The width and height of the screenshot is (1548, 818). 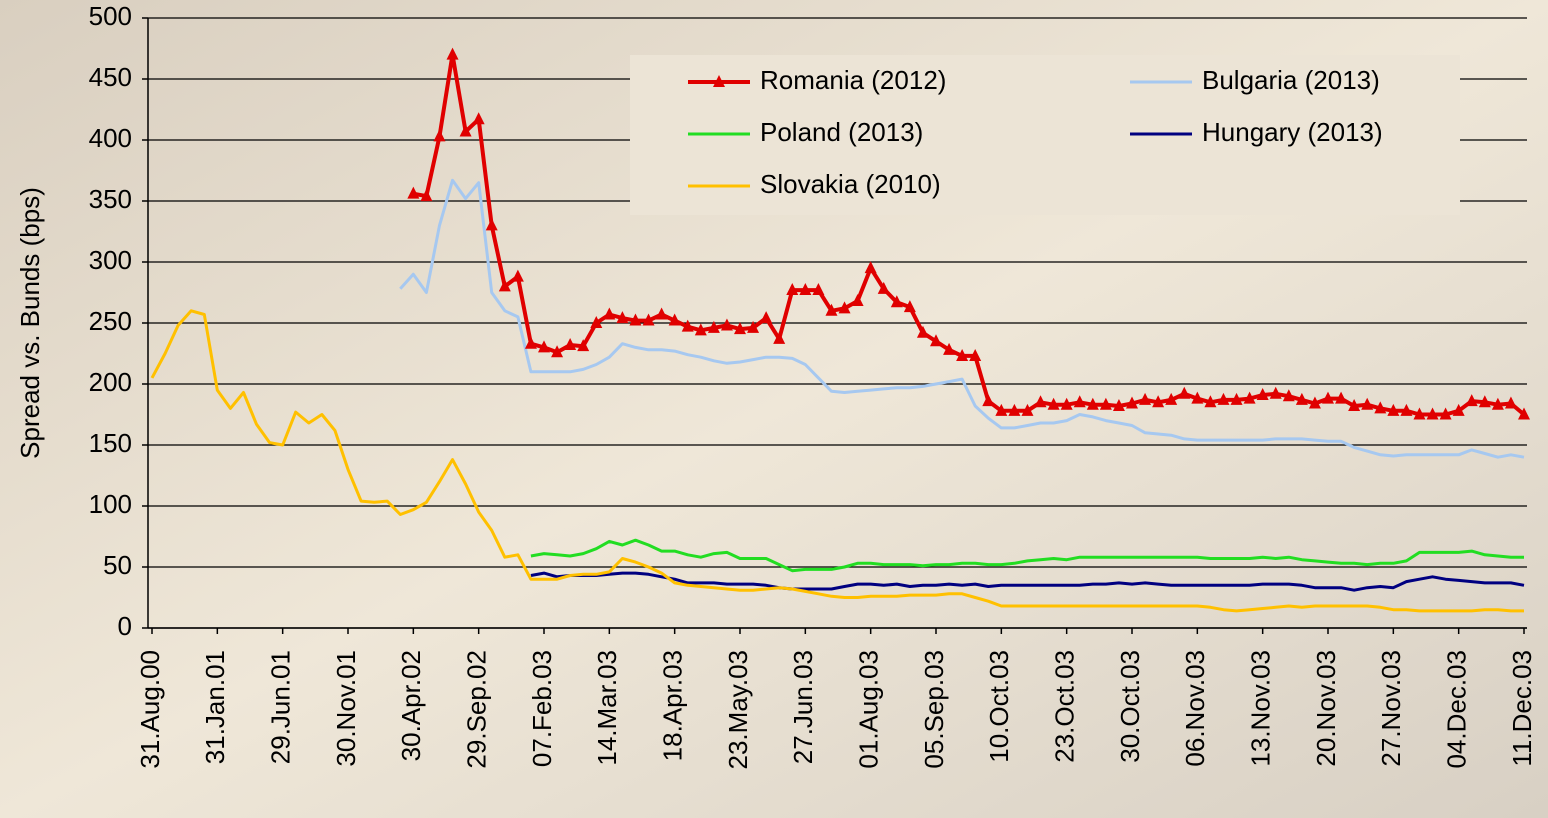 What do you see at coordinates (999, 706) in the screenshot?
I see `x-tick-label: 10.Oct.03` at bounding box center [999, 706].